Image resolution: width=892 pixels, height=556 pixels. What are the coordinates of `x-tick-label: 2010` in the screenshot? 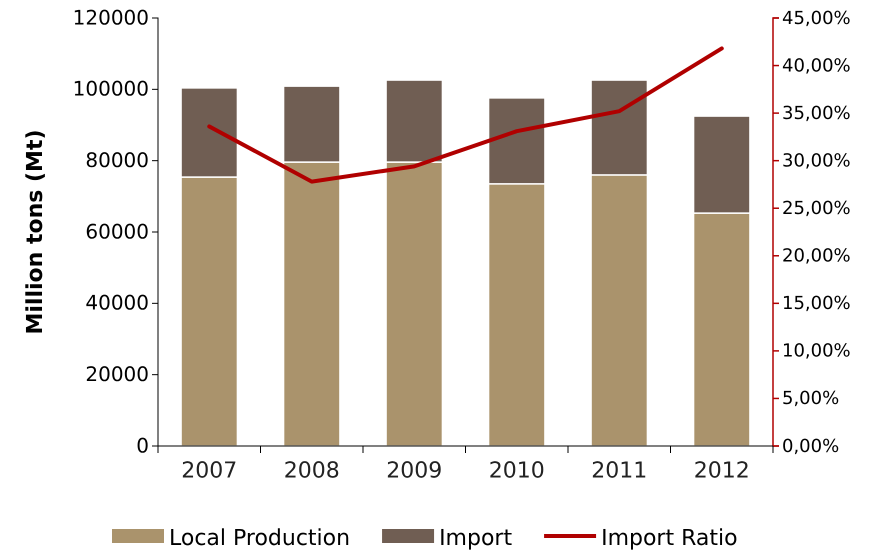 It's located at (516, 471).